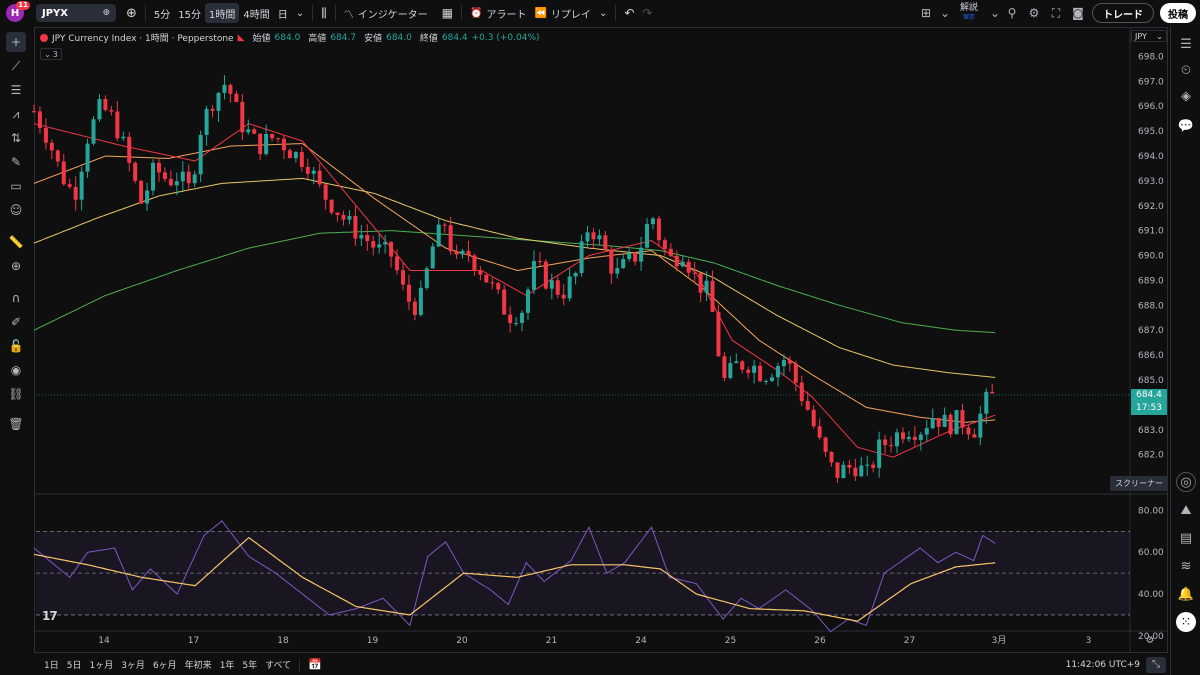 This screenshot has height=675, width=1200. What do you see at coordinates (16, 298) in the screenshot?
I see `magnet-icon: ∩` at bounding box center [16, 298].